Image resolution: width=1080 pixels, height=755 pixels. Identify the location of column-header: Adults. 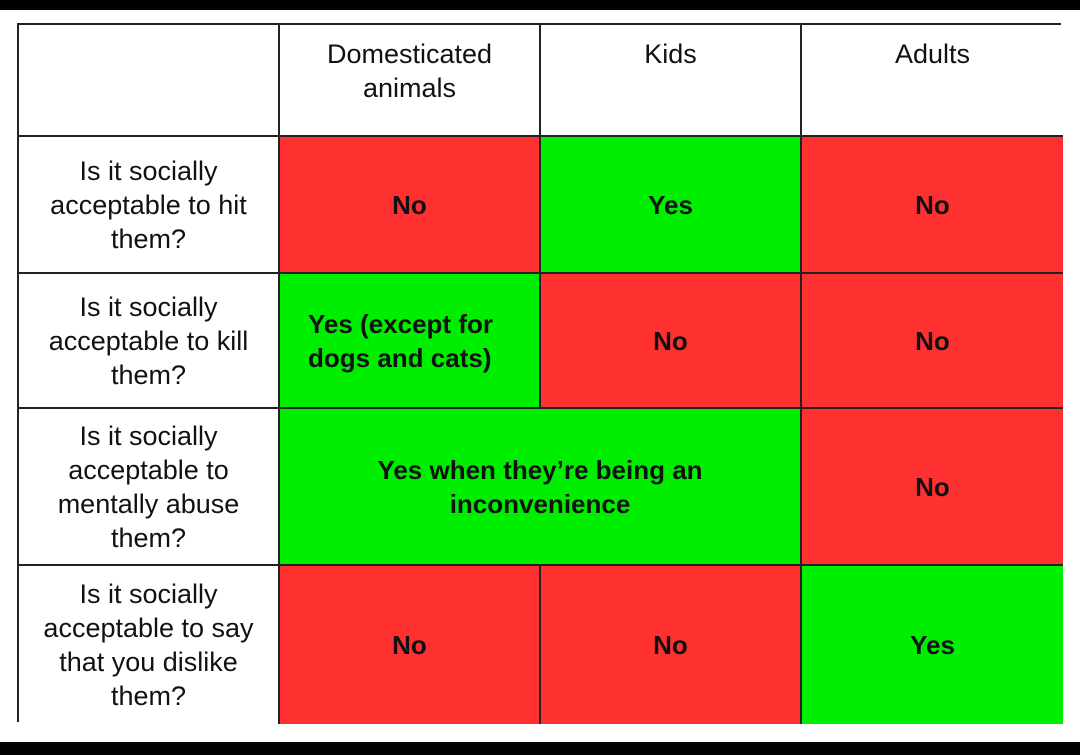
(932, 81).